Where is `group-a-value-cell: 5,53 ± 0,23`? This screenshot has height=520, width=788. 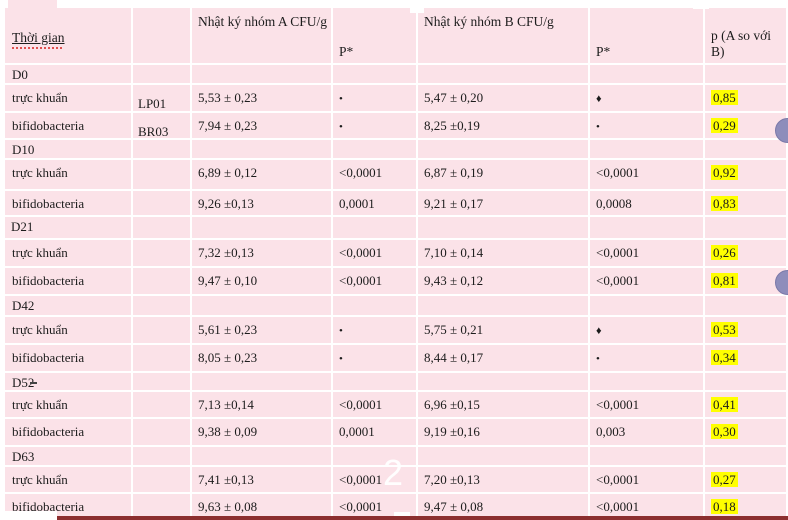
group-a-value-cell: 5,53 ± 0,23 is located at coordinates (262, 99).